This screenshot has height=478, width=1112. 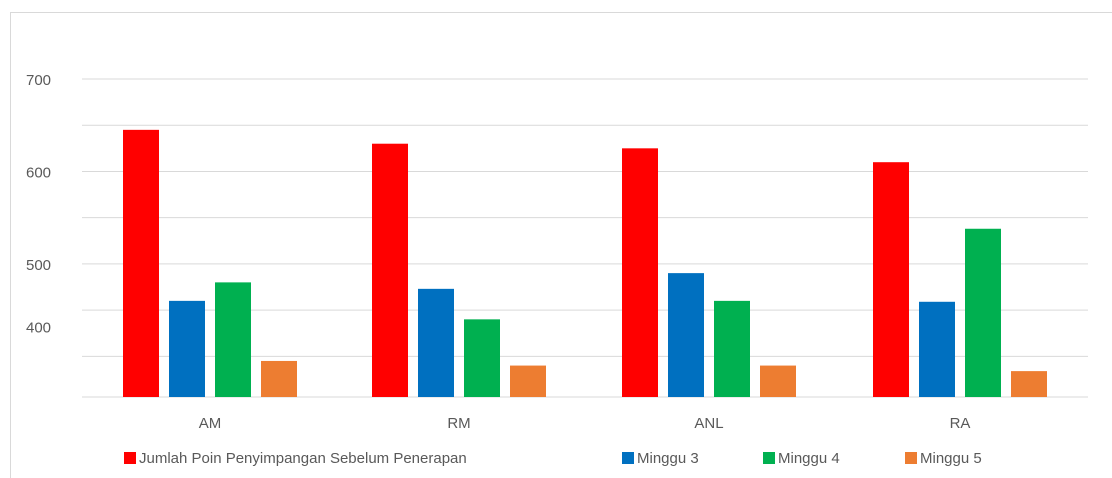 What do you see at coordinates (708, 423) in the screenshot?
I see `category-label: ANL` at bounding box center [708, 423].